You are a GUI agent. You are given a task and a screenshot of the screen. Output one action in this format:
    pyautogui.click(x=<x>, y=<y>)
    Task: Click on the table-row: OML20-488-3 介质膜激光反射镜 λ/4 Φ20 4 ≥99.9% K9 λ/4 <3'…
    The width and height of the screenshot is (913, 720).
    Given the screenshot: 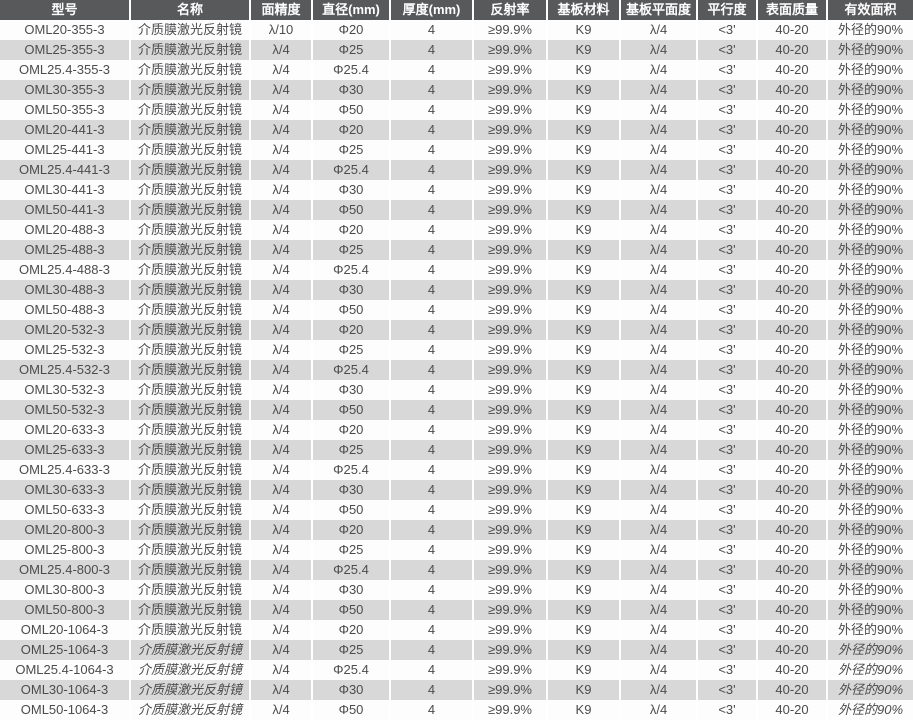 What is the action you would take?
    pyautogui.click(x=456, y=230)
    